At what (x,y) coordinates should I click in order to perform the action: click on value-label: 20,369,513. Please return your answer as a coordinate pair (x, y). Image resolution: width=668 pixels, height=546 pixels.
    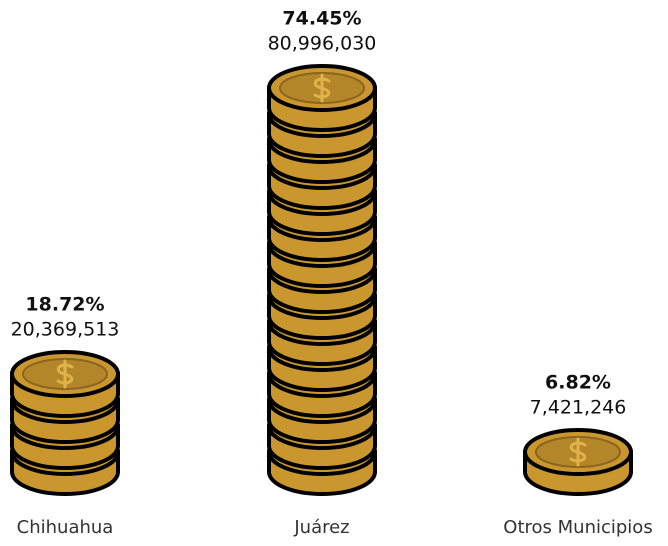
    Looking at the image, I should click on (65, 330).